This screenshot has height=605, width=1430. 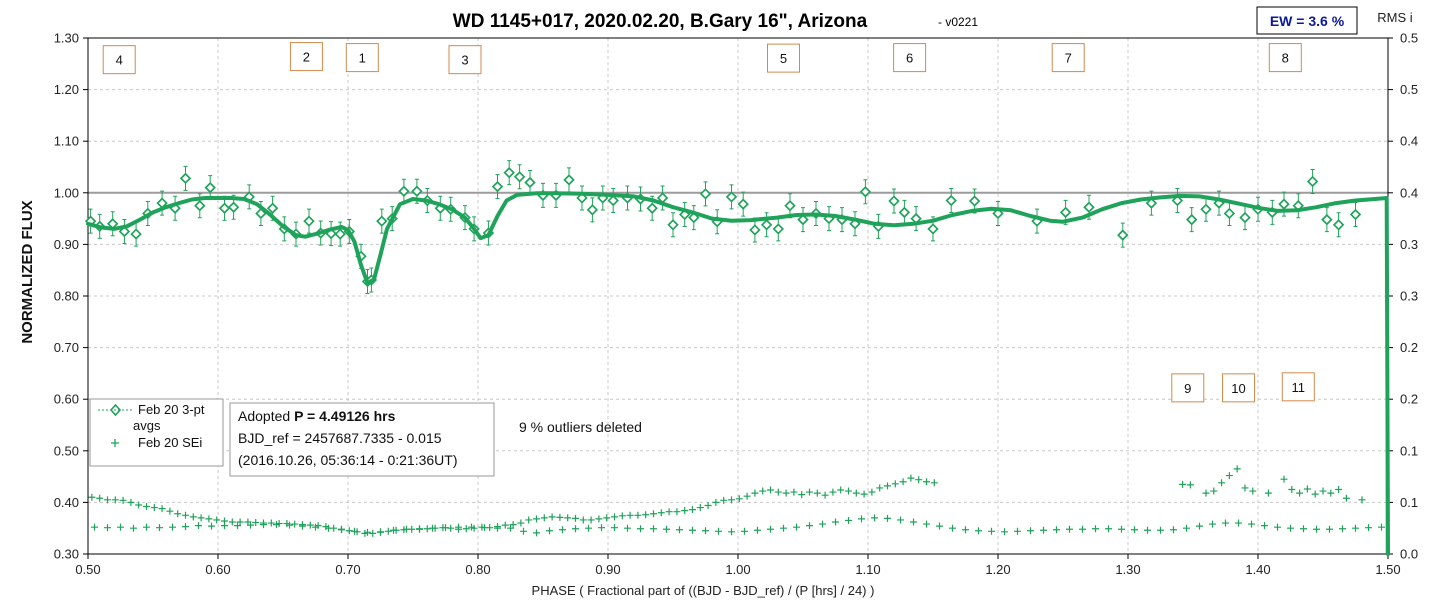 What do you see at coordinates (1409, 141) in the screenshot?
I see `y2-tick-label: 0.4` at bounding box center [1409, 141].